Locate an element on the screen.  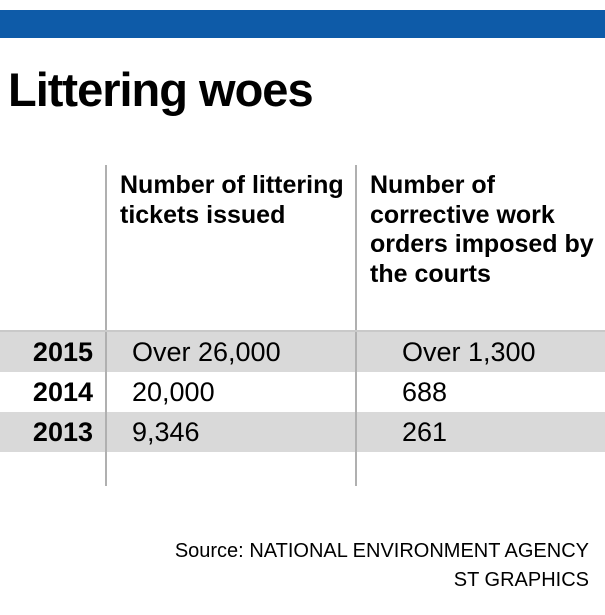
table-footer-spacer is located at coordinates (302, 469).